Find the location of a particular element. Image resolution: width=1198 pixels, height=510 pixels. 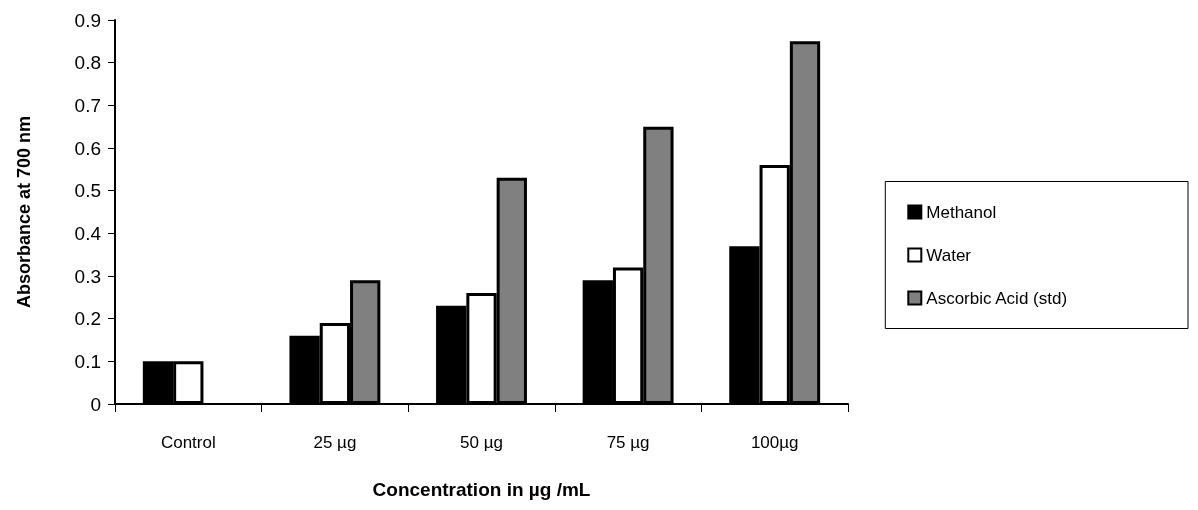

legend-label: Water is located at coordinates (949, 255).